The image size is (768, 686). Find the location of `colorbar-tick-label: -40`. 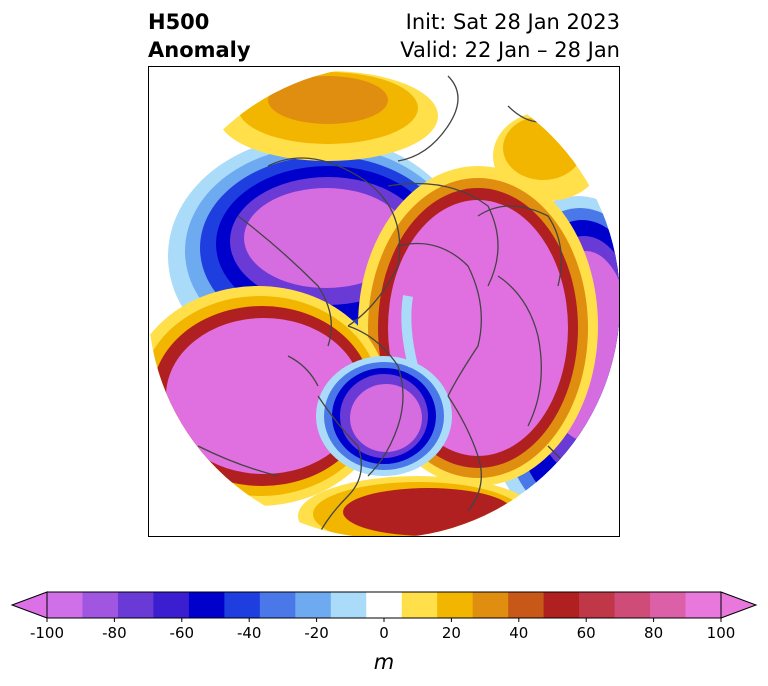

colorbar-tick-label: -40 is located at coordinates (249, 633).